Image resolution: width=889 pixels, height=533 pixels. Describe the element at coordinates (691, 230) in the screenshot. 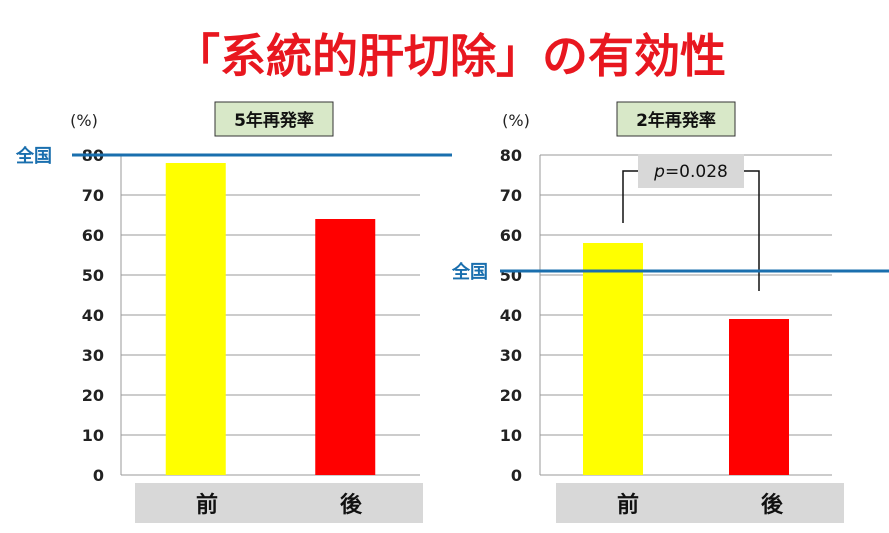

I see `significance-bracket` at that location.